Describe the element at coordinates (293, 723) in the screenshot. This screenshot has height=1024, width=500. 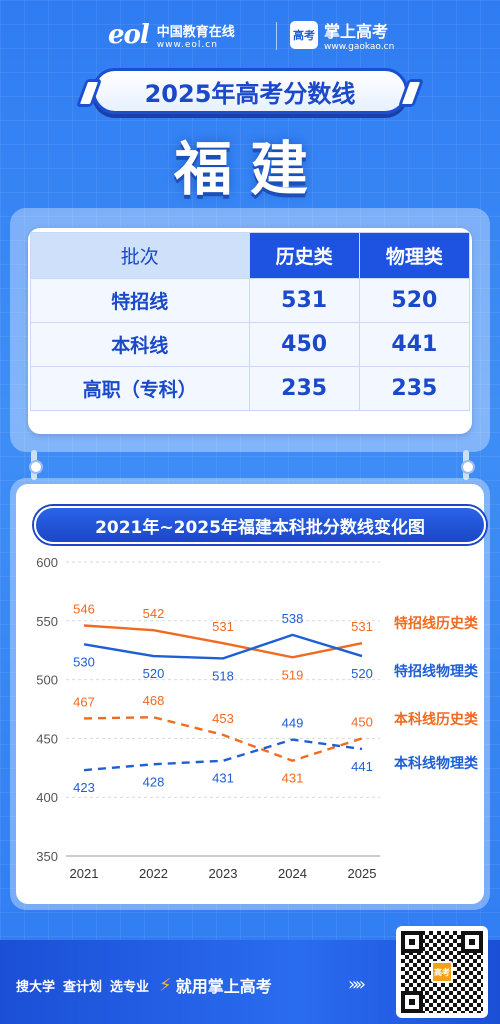
I see `data-label: 449` at that location.